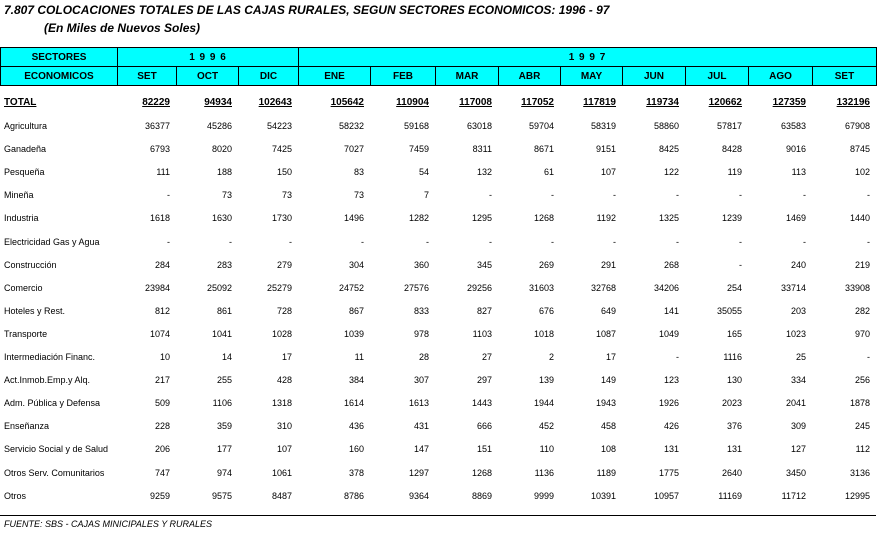 The width and height of the screenshot is (878, 535). What do you see at coordinates (351, 287) in the screenshot?
I see `value-cell: 24752` at bounding box center [351, 287].